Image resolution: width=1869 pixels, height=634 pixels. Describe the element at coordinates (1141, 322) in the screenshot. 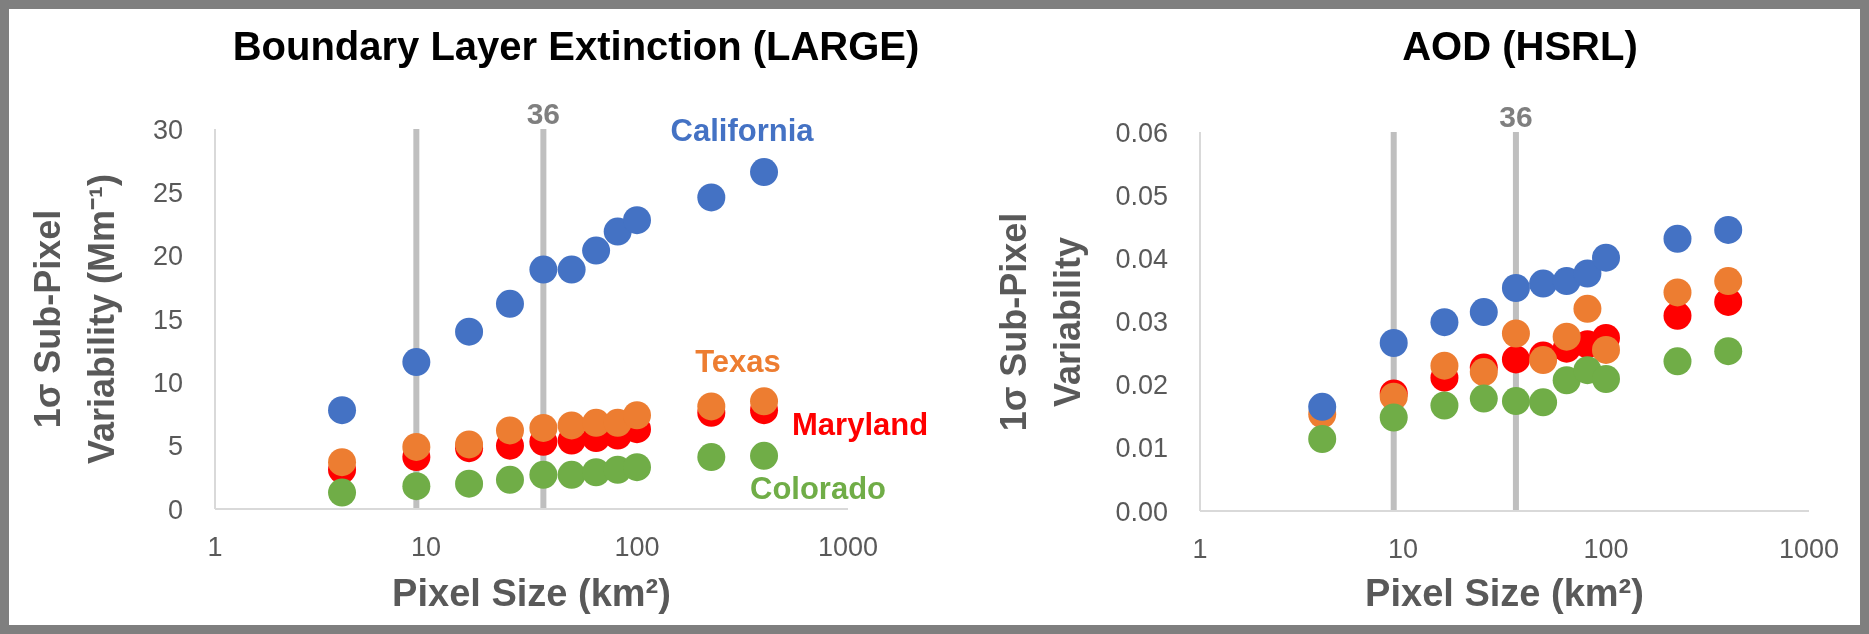

I see `y-tick-label: 0.03` at that location.